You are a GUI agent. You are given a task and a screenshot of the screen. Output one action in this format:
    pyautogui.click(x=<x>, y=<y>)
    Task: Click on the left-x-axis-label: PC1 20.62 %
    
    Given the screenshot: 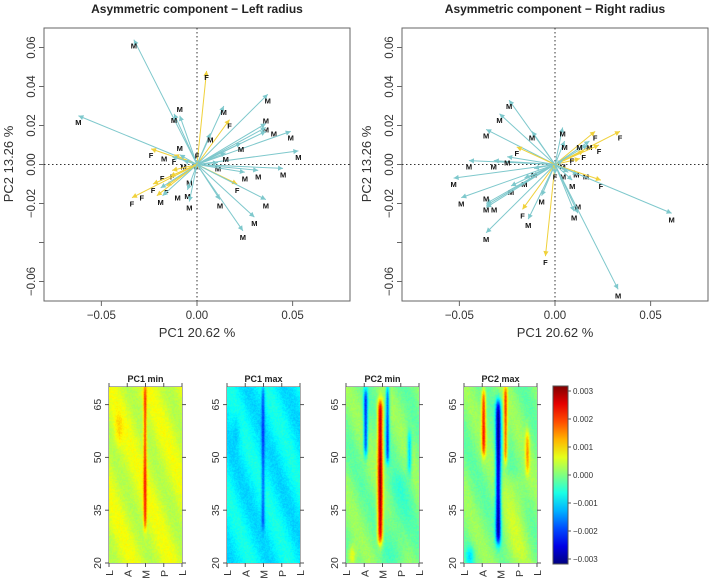 What is the action you would take?
    pyautogui.click(x=197, y=332)
    